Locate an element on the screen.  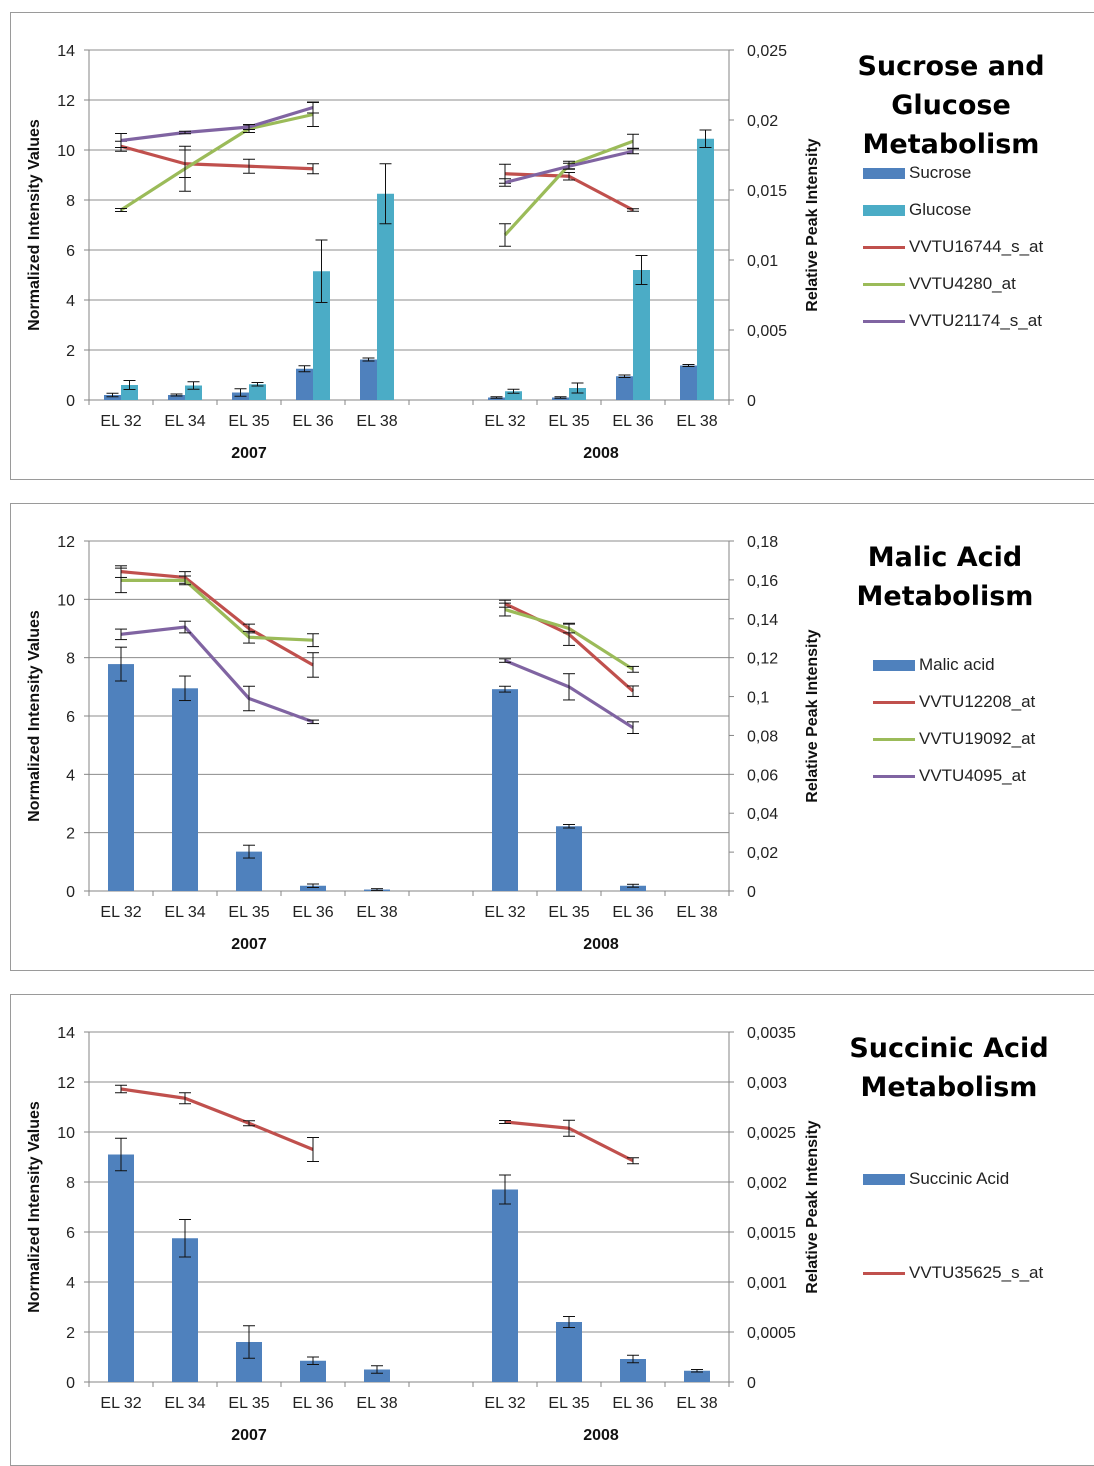
left-tick-label: 10 is located at coordinates (66, 151).